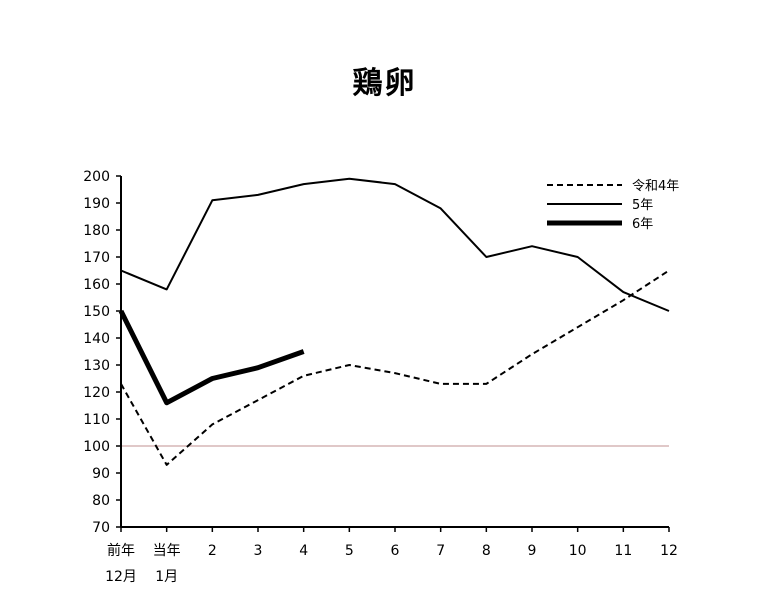 This screenshot has width=769, height=601. Describe the element at coordinates (96, 312) in the screenshot. I see `y-tick-label-150: 150` at that location.